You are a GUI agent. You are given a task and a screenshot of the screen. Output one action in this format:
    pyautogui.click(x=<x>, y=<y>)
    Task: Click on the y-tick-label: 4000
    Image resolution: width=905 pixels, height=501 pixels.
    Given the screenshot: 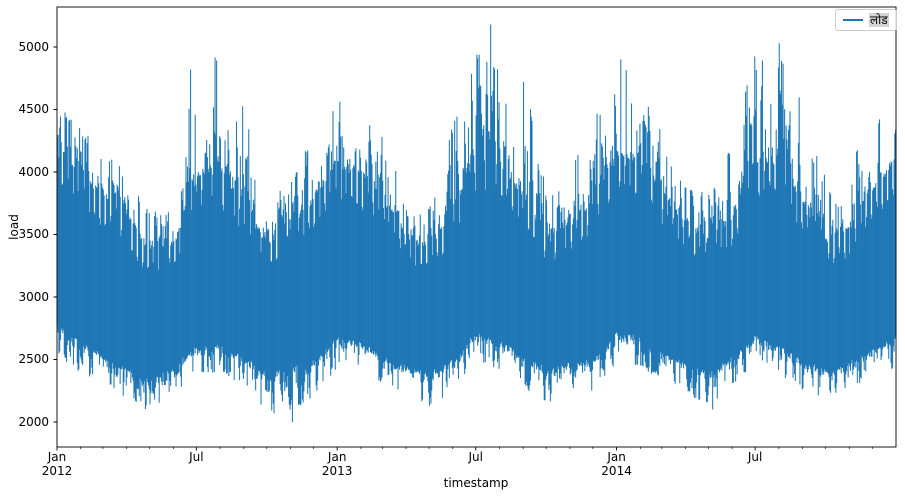 What is the action you would take?
    pyautogui.click(x=33, y=171)
    